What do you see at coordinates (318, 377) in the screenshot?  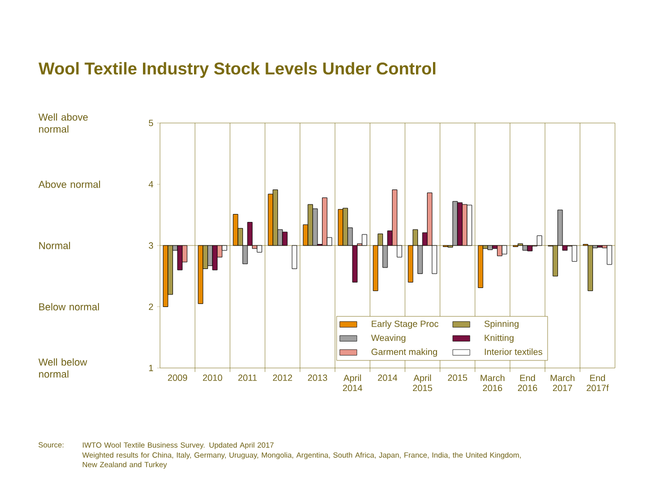 I see `x-tick-label: 2013` at bounding box center [318, 377].